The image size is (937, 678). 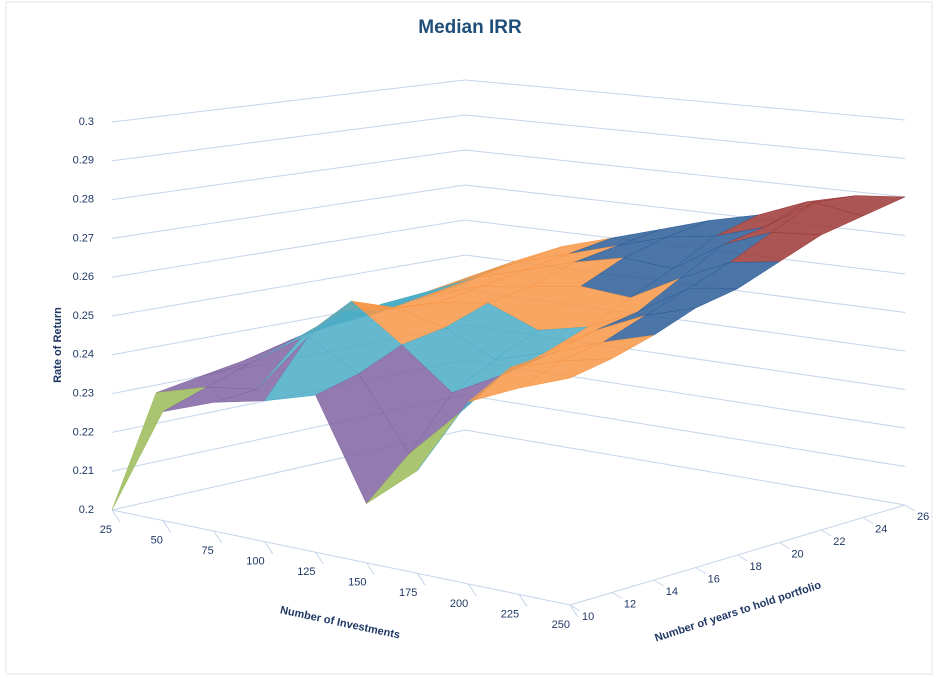 What do you see at coordinates (756, 567) in the screenshot?
I see `depth-tick-label: 18` at bounding box center [756, 567].